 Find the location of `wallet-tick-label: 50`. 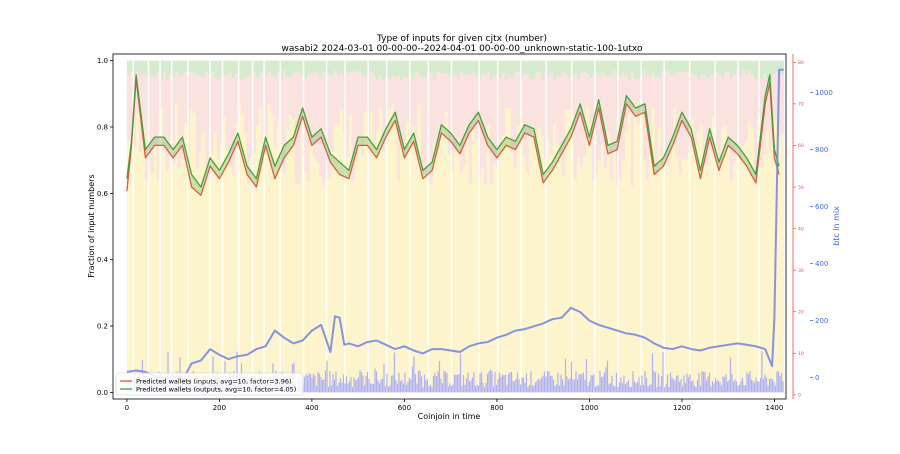

wallet-tick-label: 50 is located at coordinates (801, 188).